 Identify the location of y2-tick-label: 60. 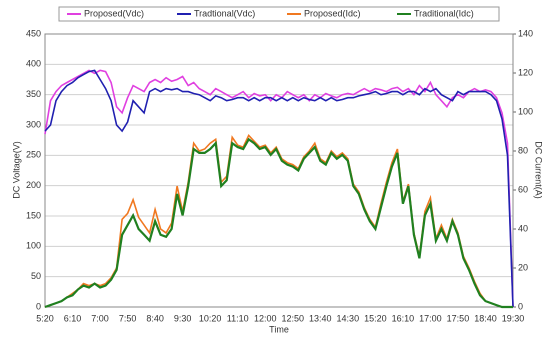
(523, 189).